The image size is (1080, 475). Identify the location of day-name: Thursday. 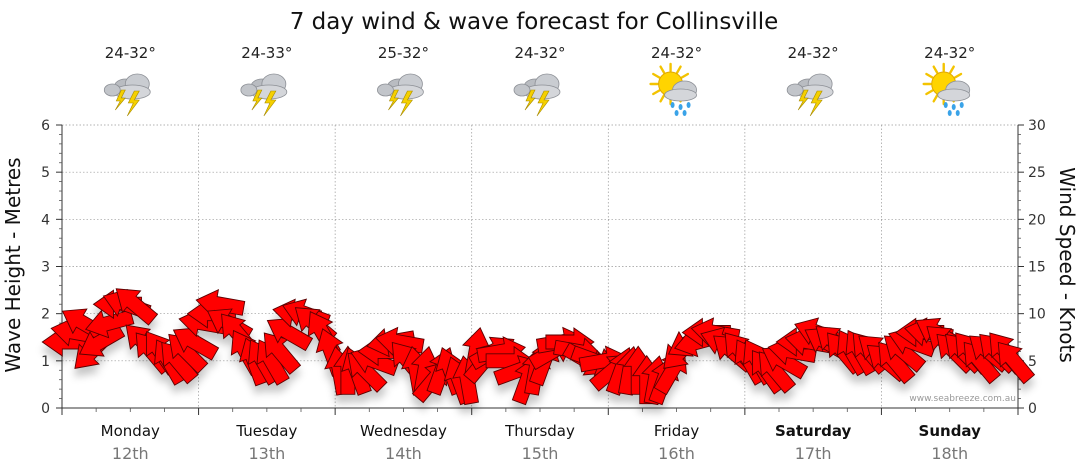
(539, 431).